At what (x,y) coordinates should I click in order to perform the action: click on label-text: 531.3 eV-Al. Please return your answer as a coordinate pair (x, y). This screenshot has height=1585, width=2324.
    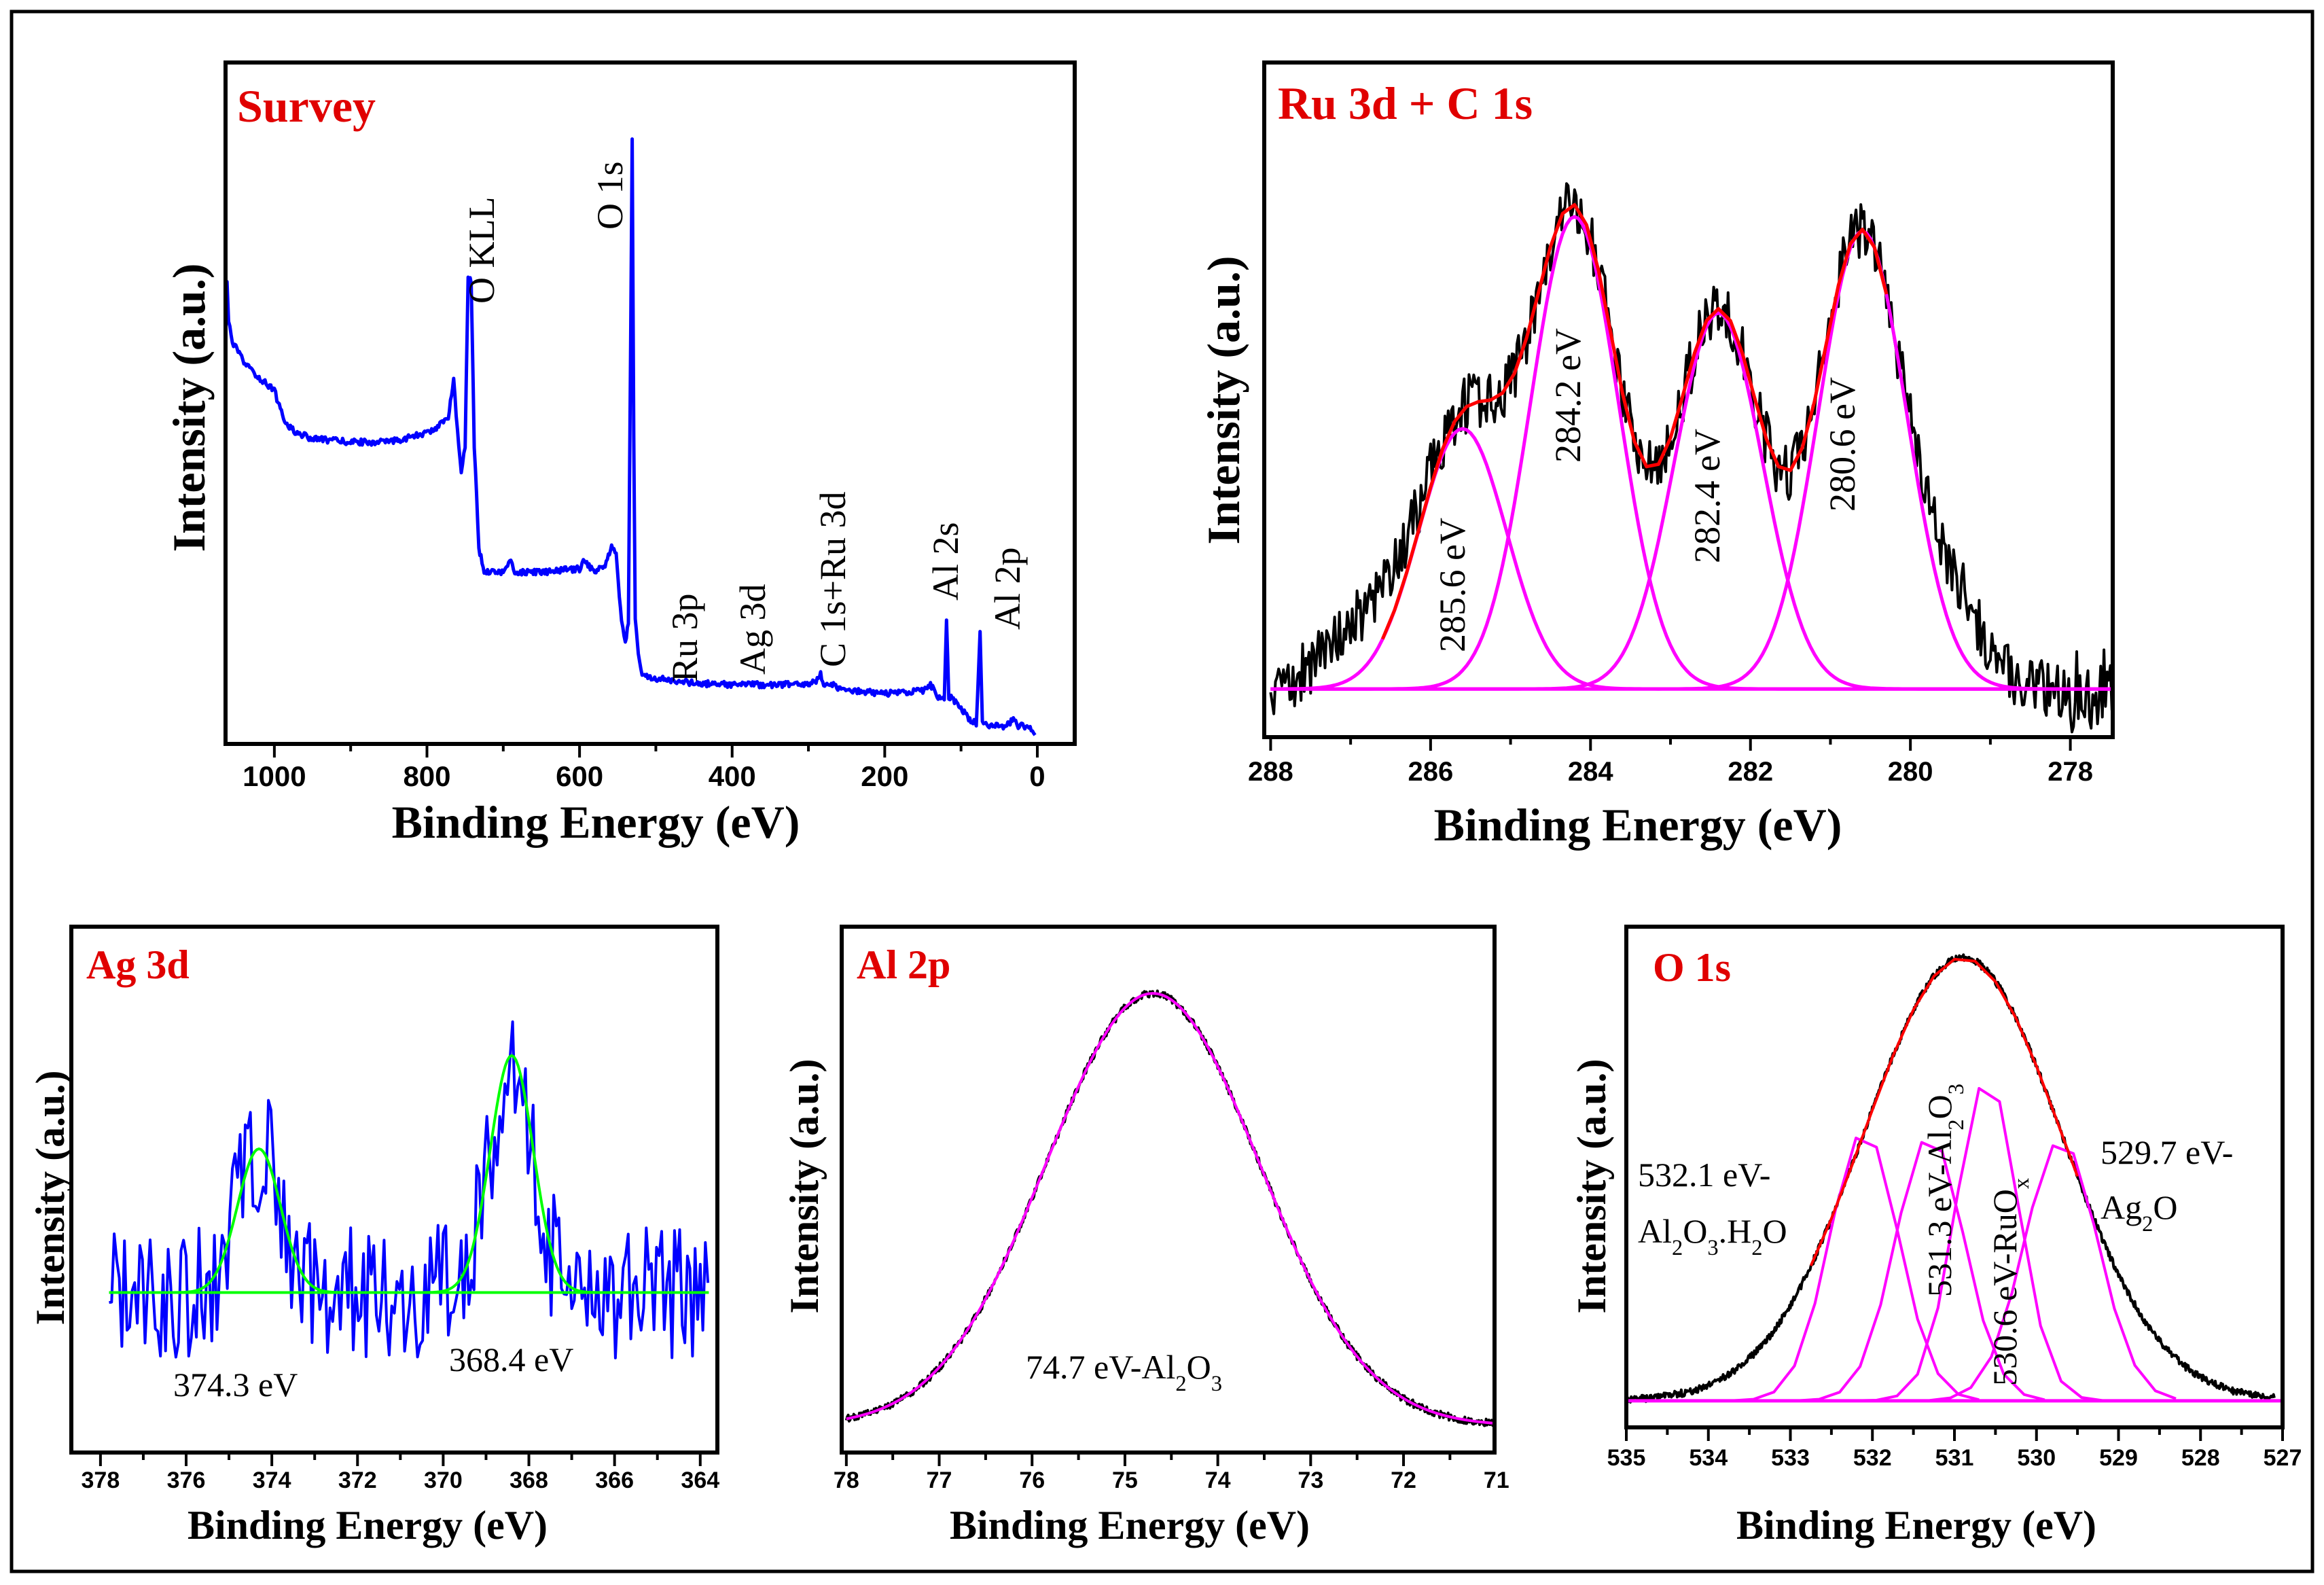
    Looking at the image, I should click on (1940, 1213).